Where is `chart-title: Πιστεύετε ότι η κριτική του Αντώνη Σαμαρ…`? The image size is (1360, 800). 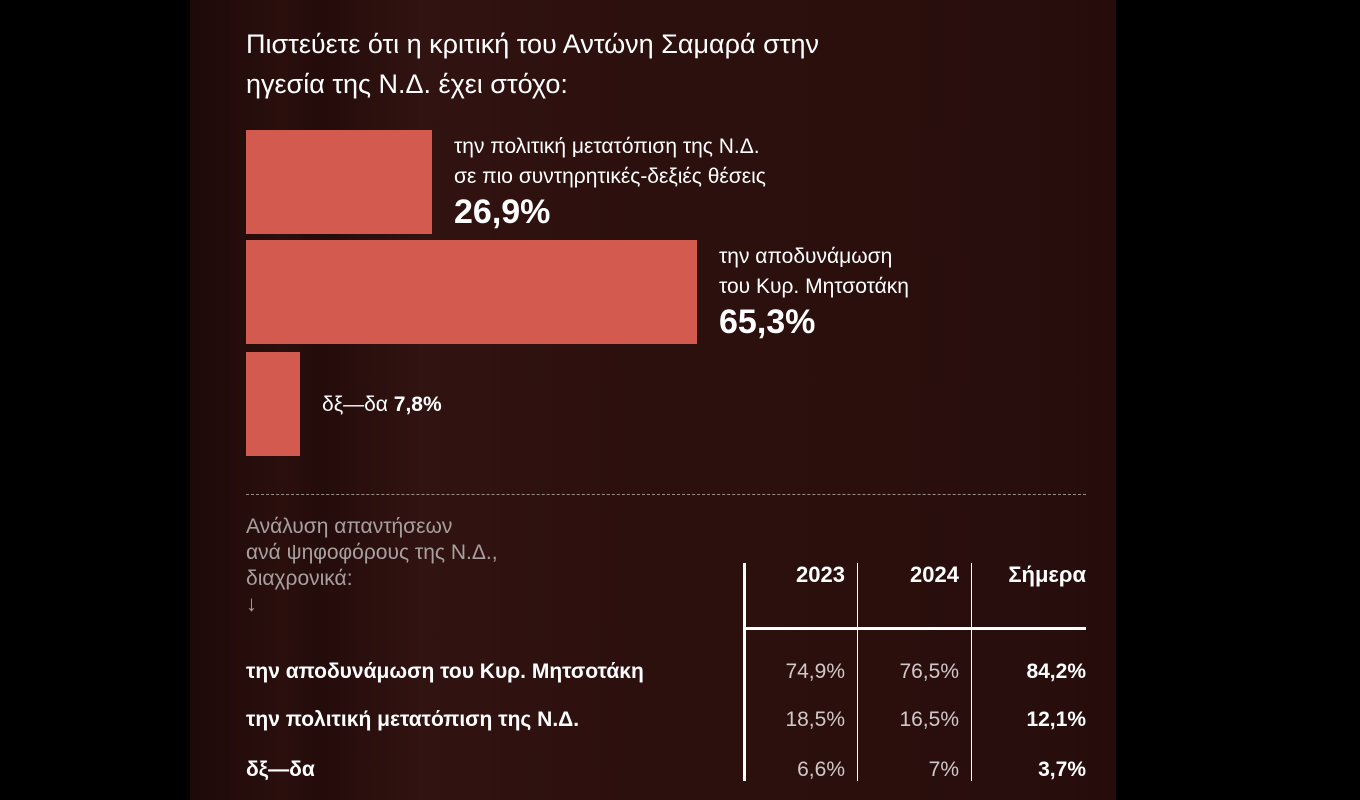
chart-title: Πιστεύετε ότι η κριτική του Αντώνη Σαμαρ… is located at coordinates (532, 64).